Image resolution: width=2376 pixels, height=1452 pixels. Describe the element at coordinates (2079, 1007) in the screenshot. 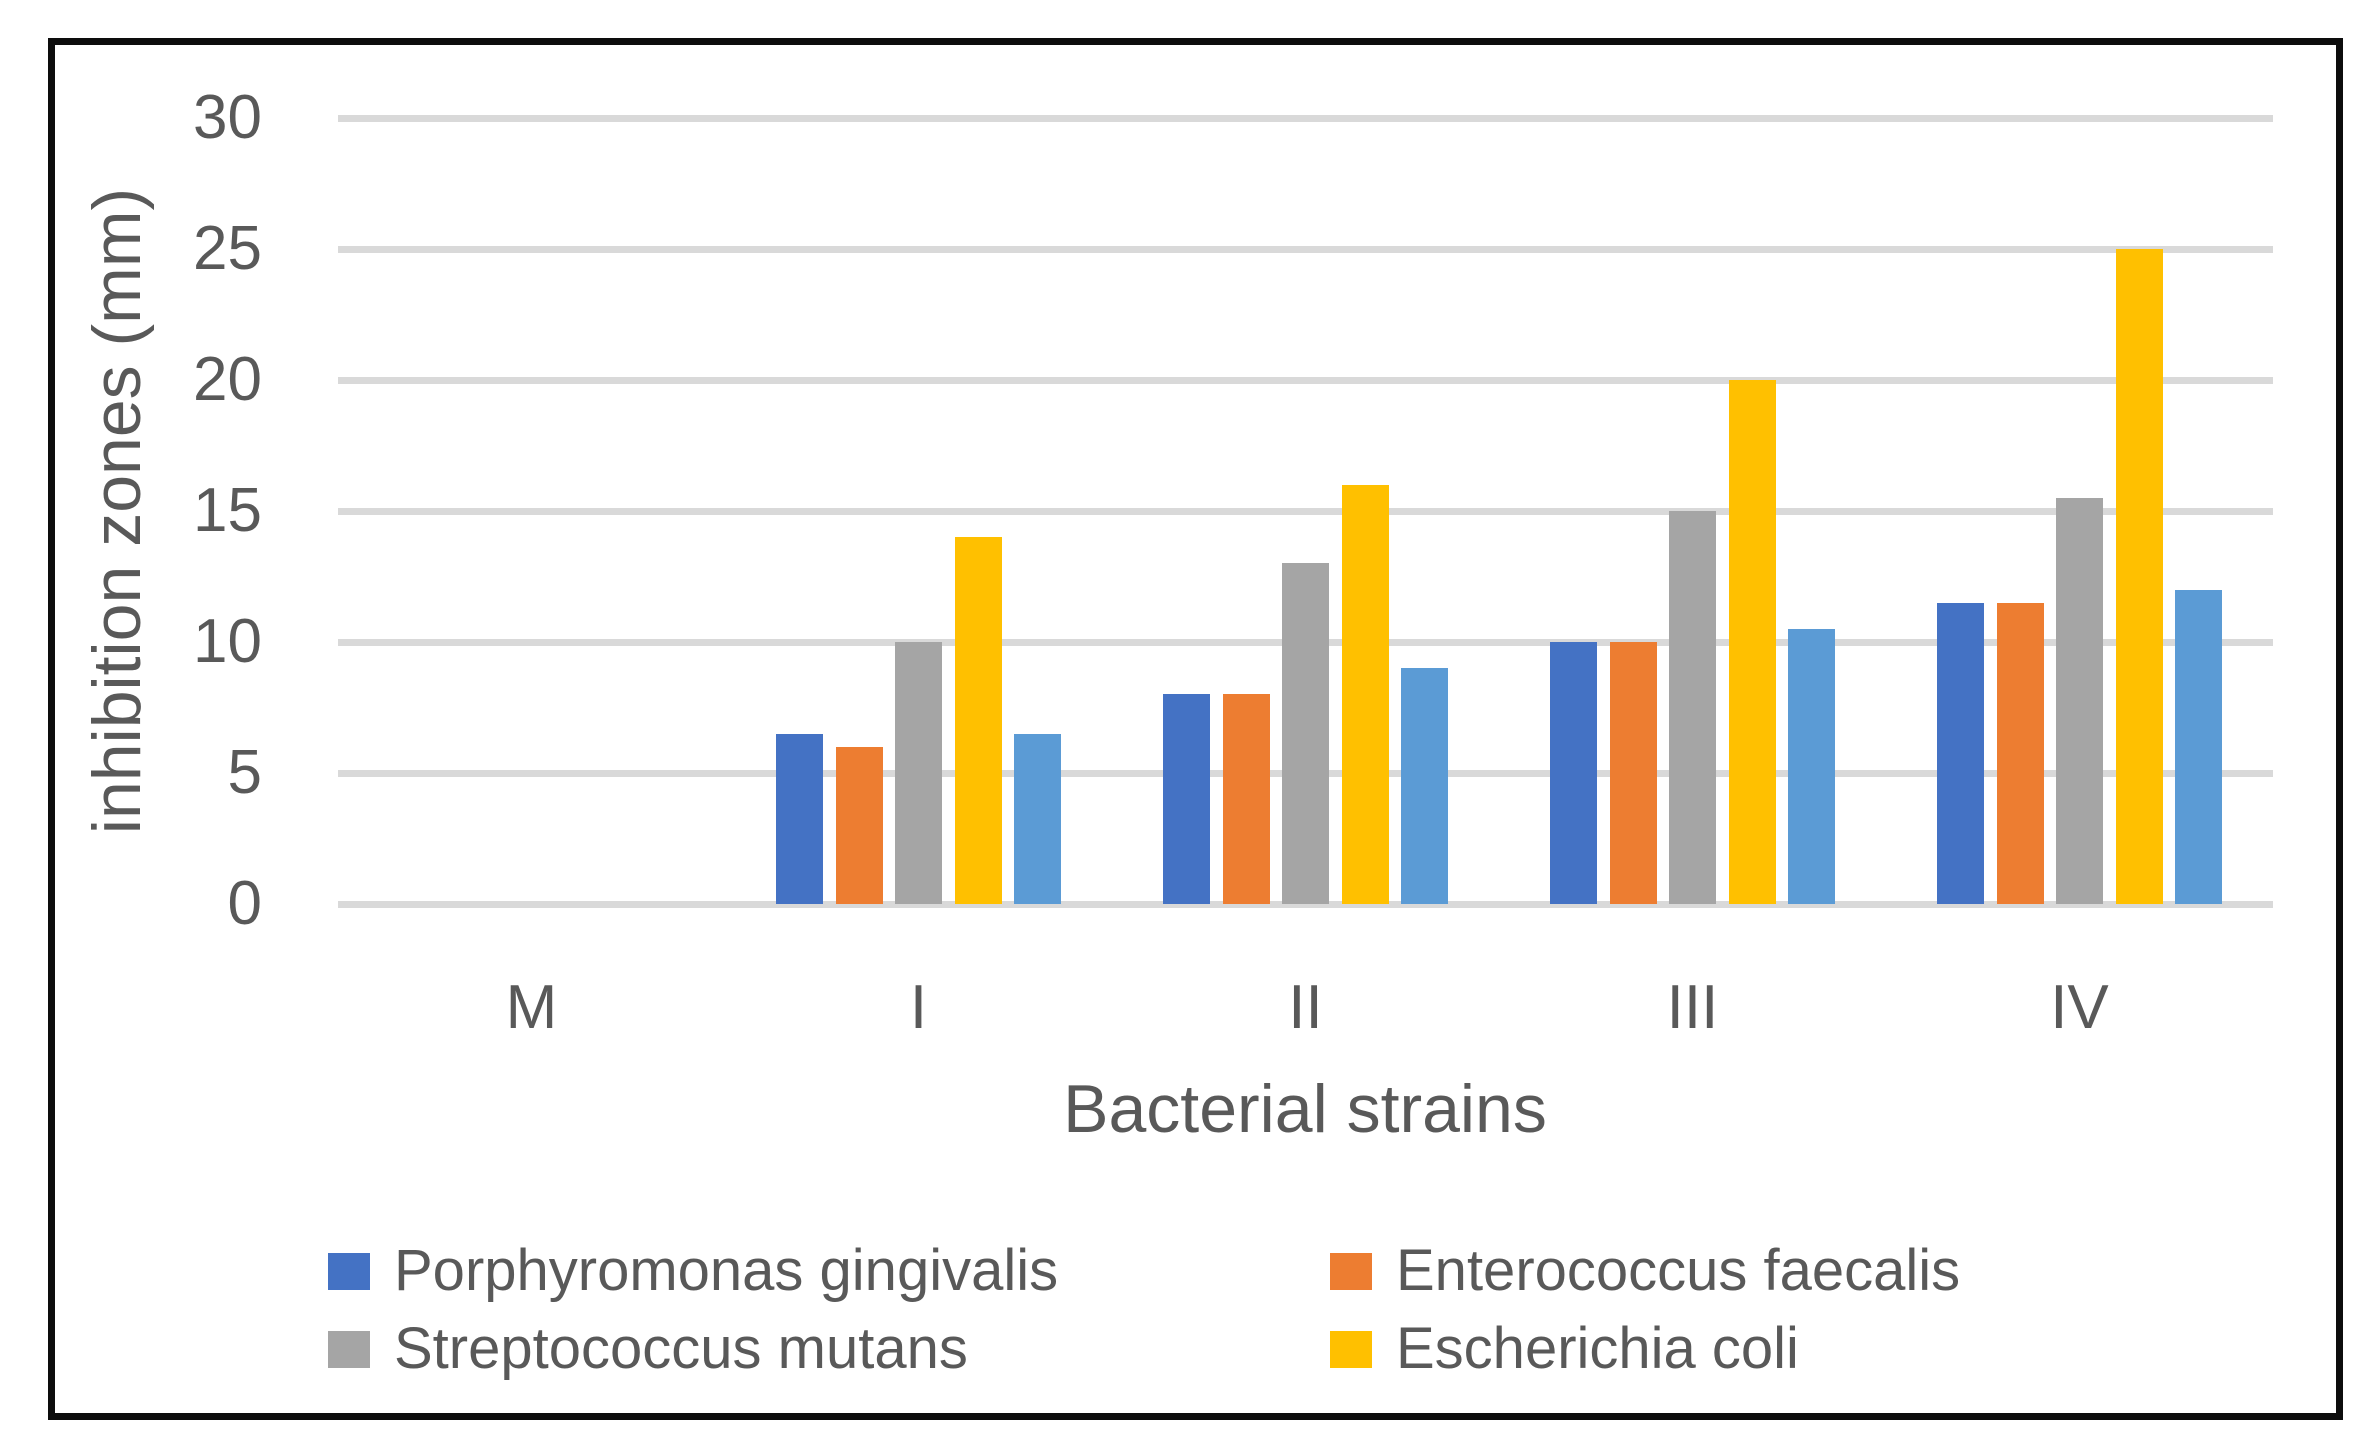

I see `x-tick-label-IV: IV` at that location.